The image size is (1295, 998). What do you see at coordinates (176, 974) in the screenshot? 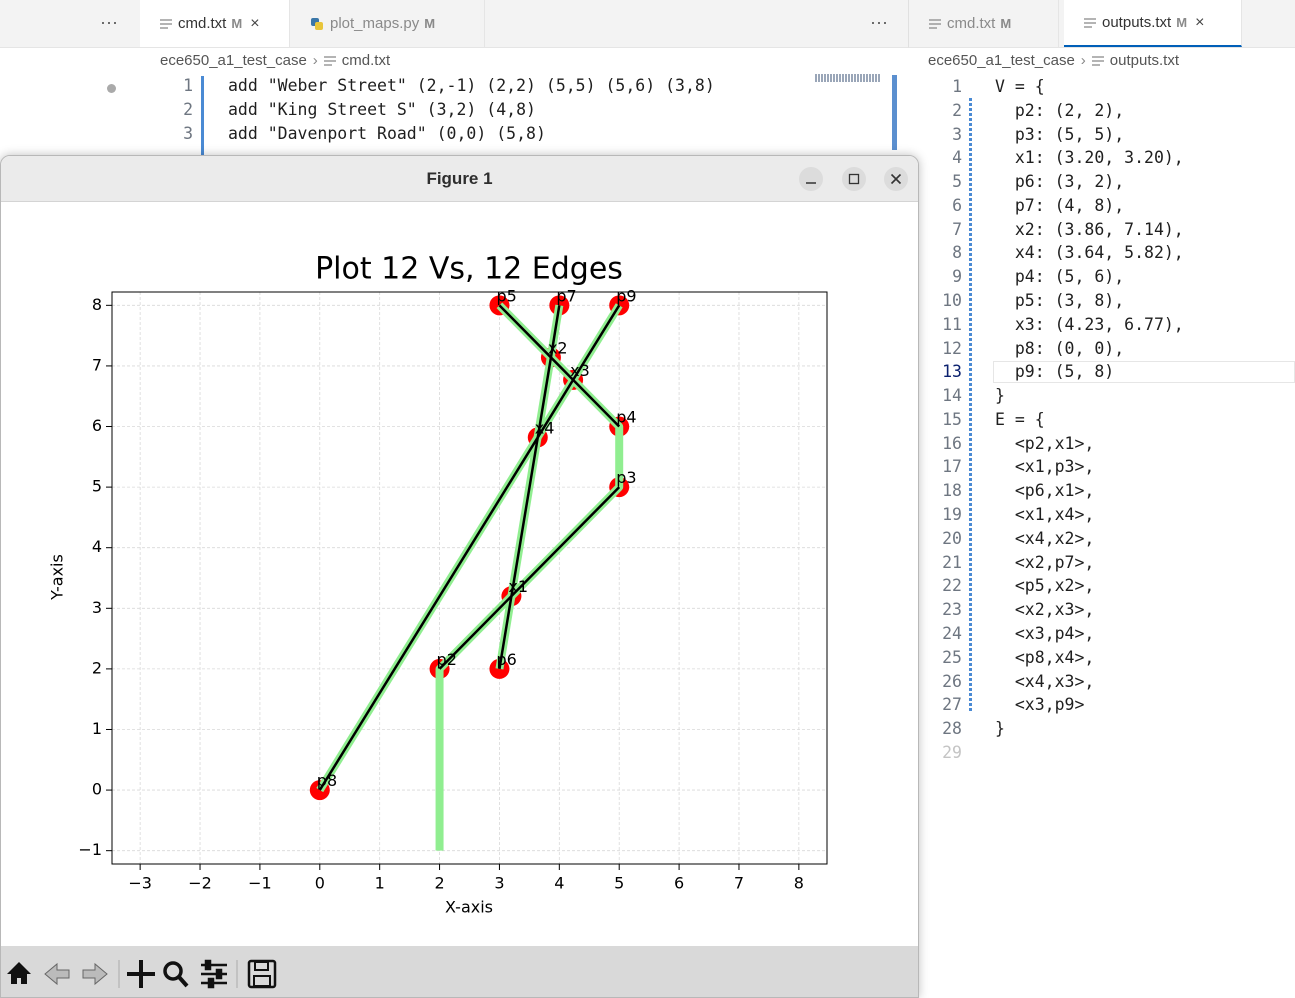
I see `zoom` at bounding box center [176, 974].